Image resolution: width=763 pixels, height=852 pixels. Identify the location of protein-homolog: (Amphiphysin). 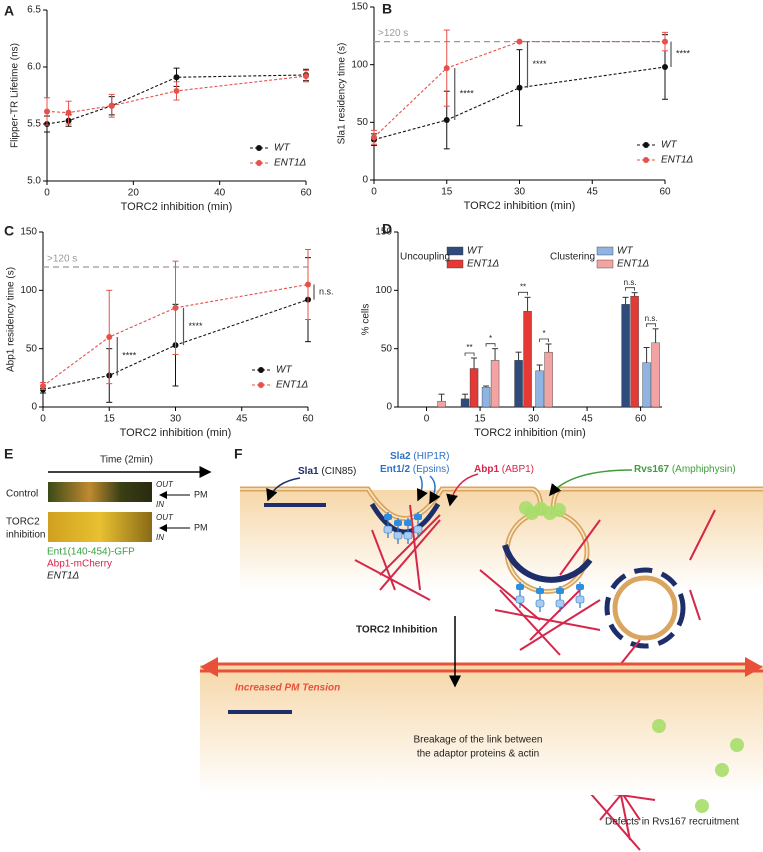
(704, 469).